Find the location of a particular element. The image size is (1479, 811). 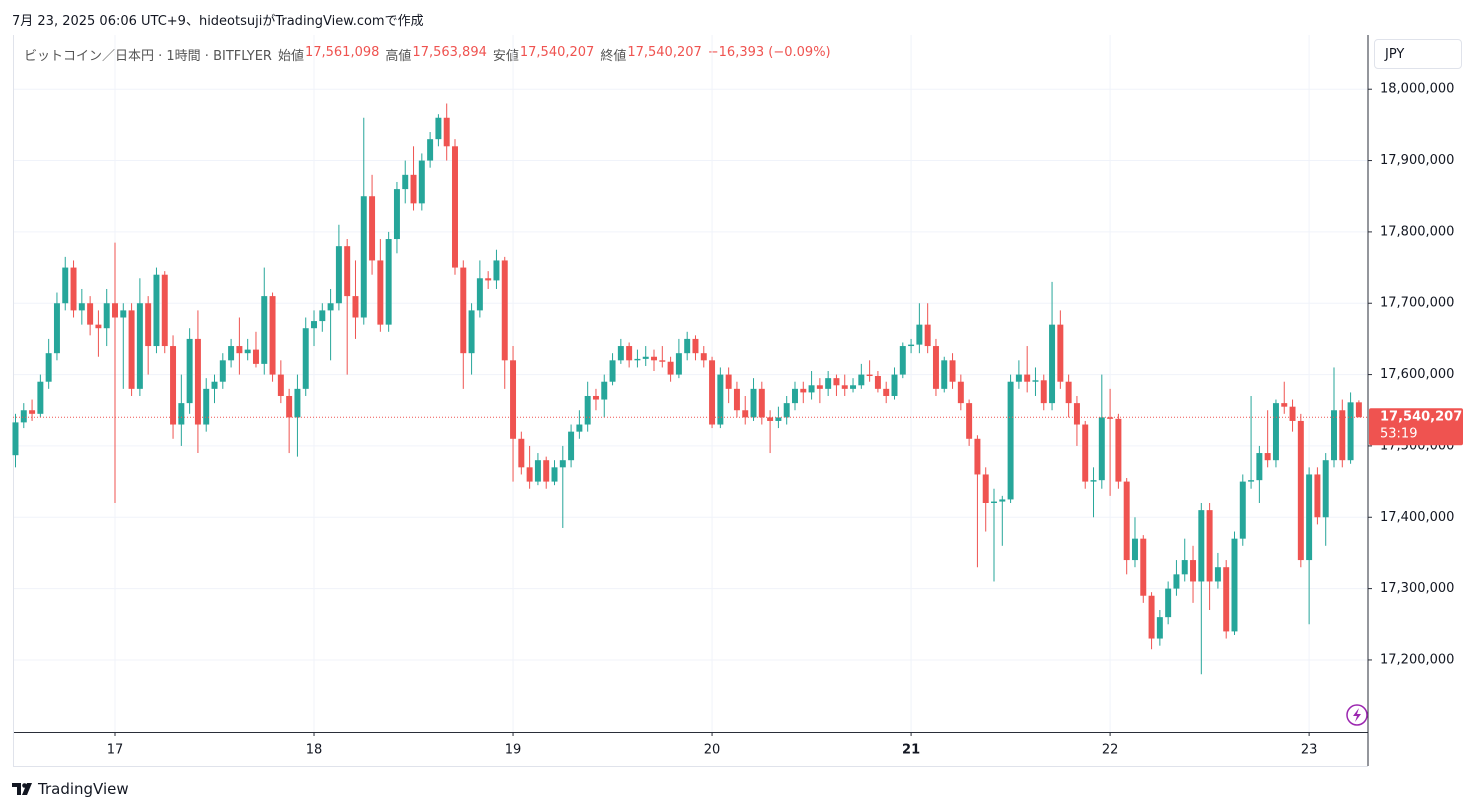

y-tick-label: 17,600,000 is located at coordinates (1417, 374).